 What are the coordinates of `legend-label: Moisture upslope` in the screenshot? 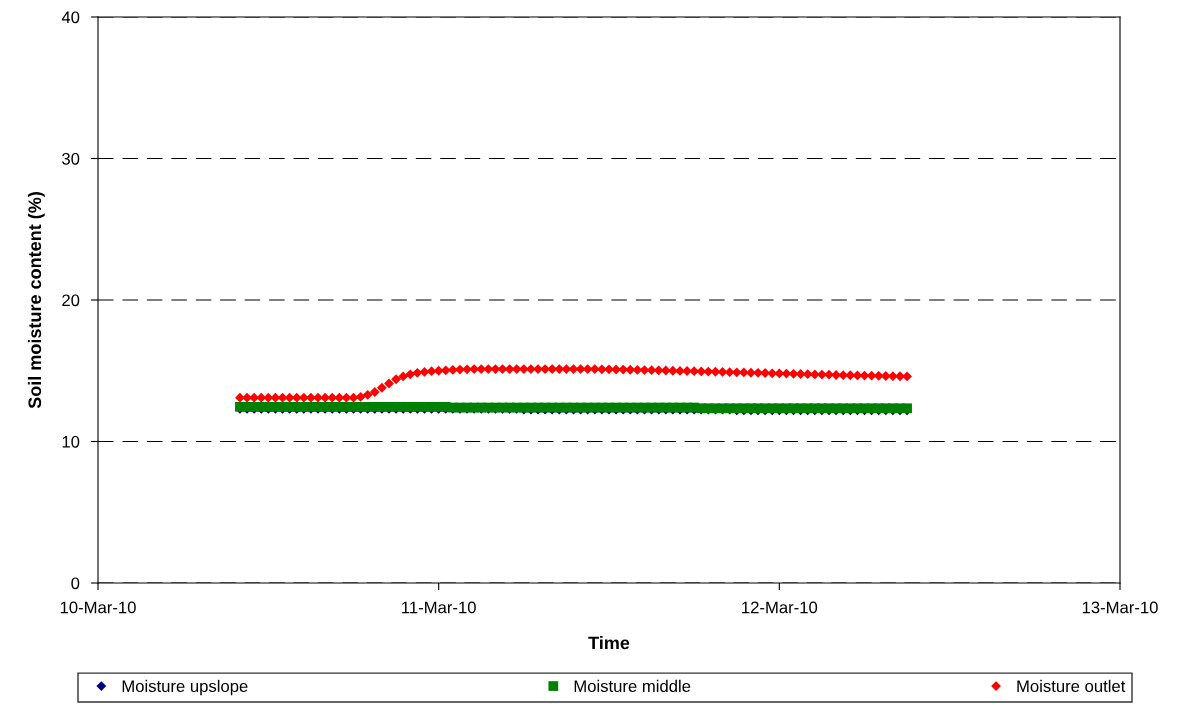 It's located at (185, 687).